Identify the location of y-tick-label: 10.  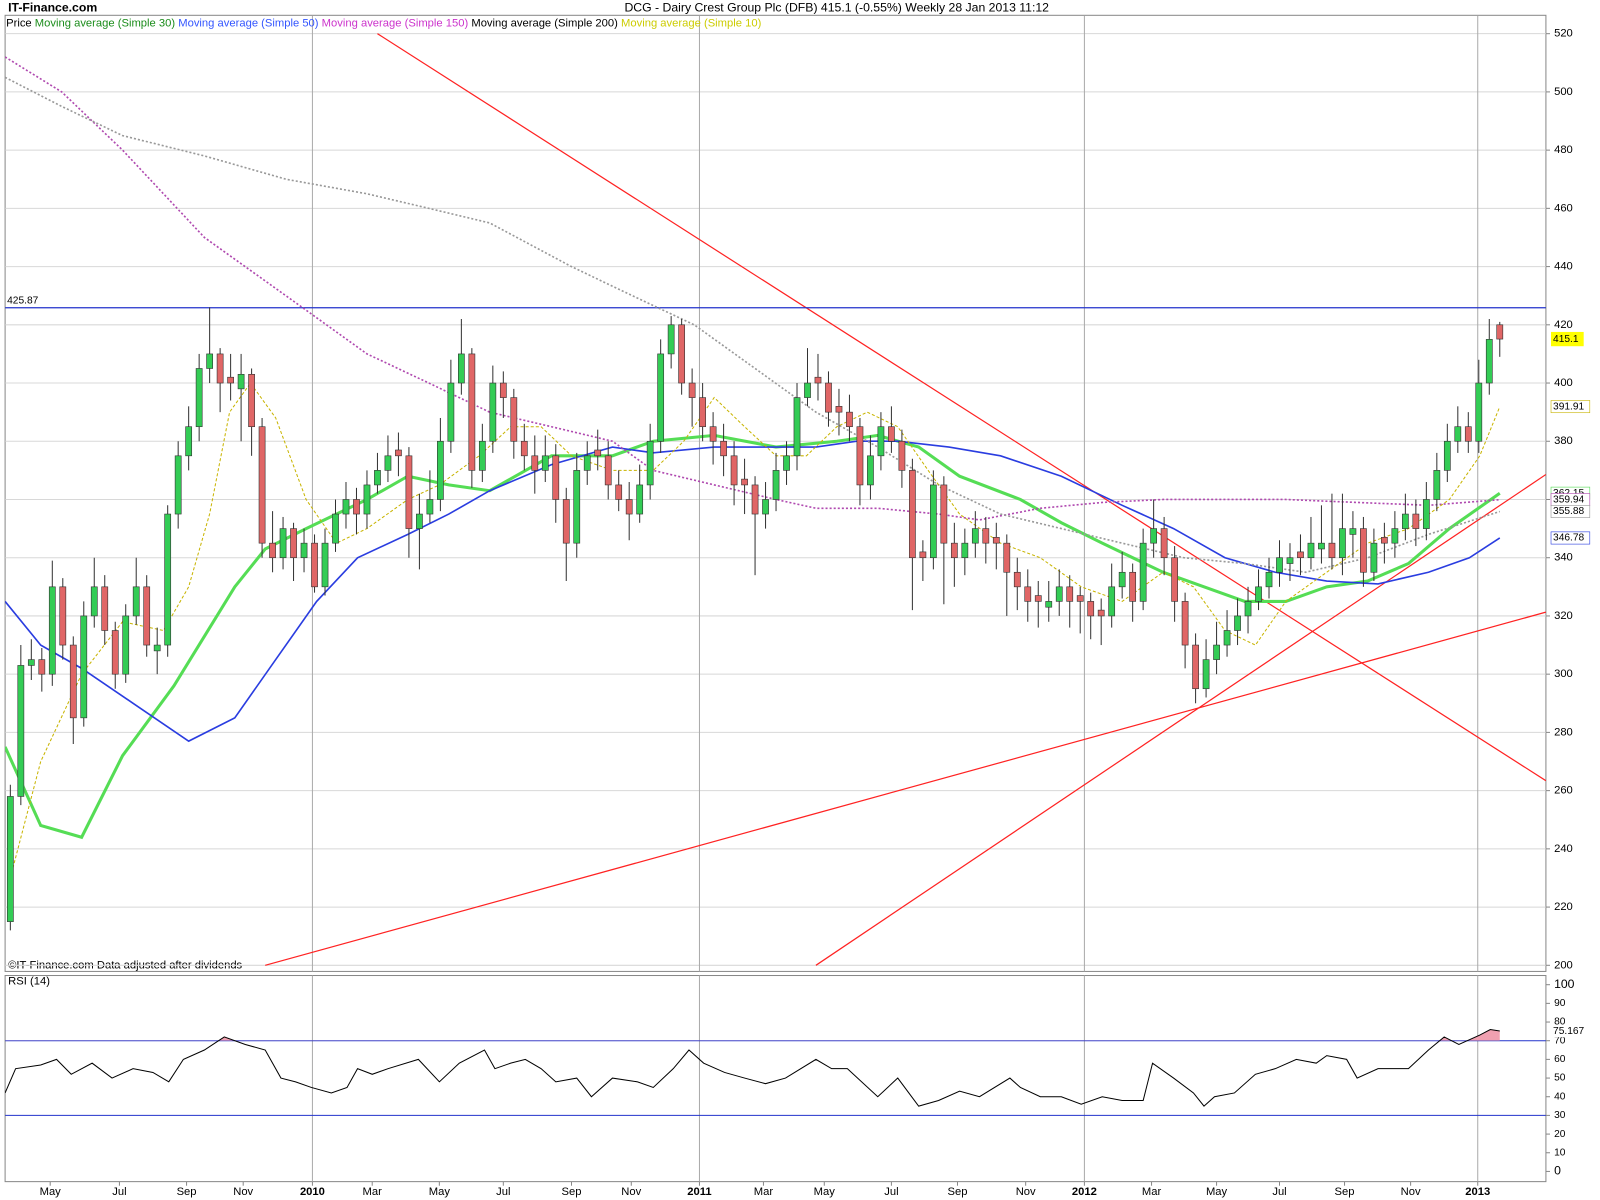
(1560, 1152).